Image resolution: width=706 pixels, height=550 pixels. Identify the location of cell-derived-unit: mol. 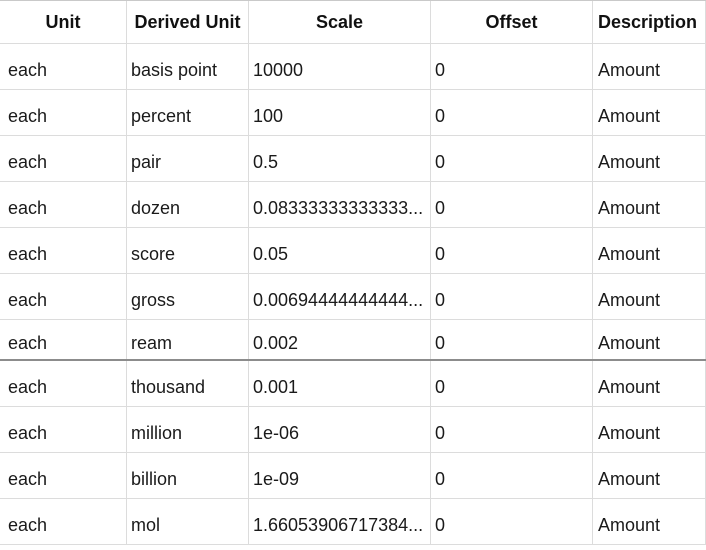
(188, 521).